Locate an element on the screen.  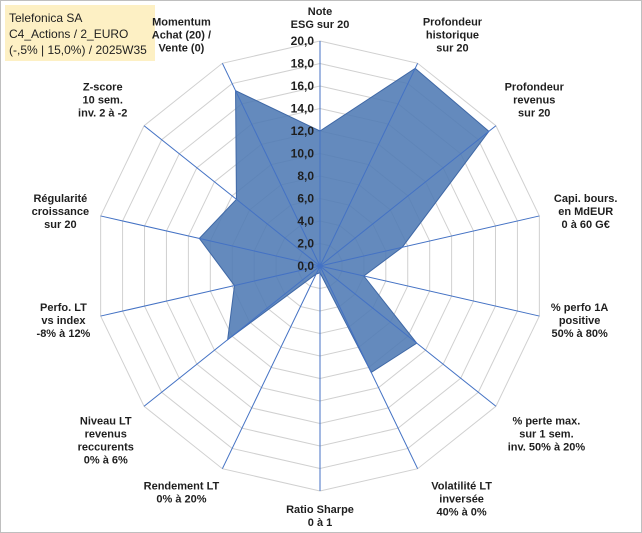
axis-label-7: Ratio Sharpe 0 à 1 is located at coordinates (320, 516).